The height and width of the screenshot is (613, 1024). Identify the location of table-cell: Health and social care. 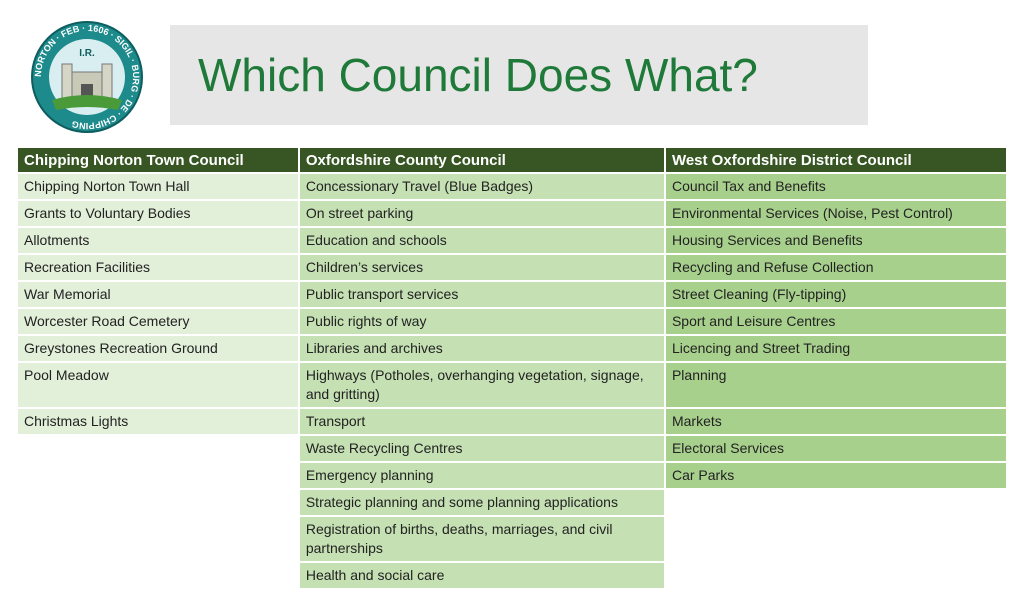
(481, 575).